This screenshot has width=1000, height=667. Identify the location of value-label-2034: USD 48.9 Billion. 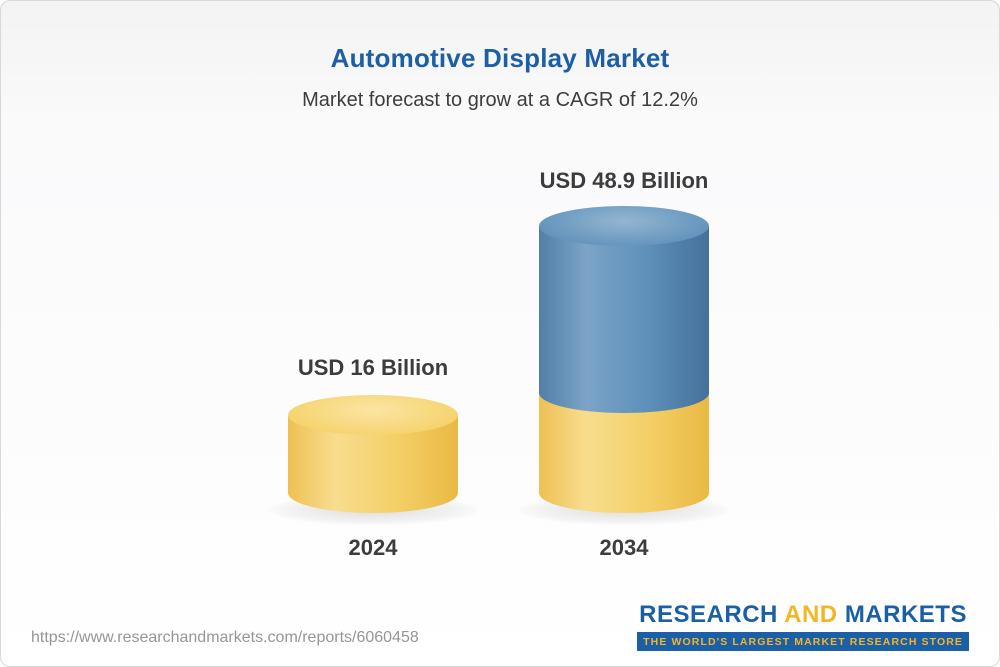
(624, 180).